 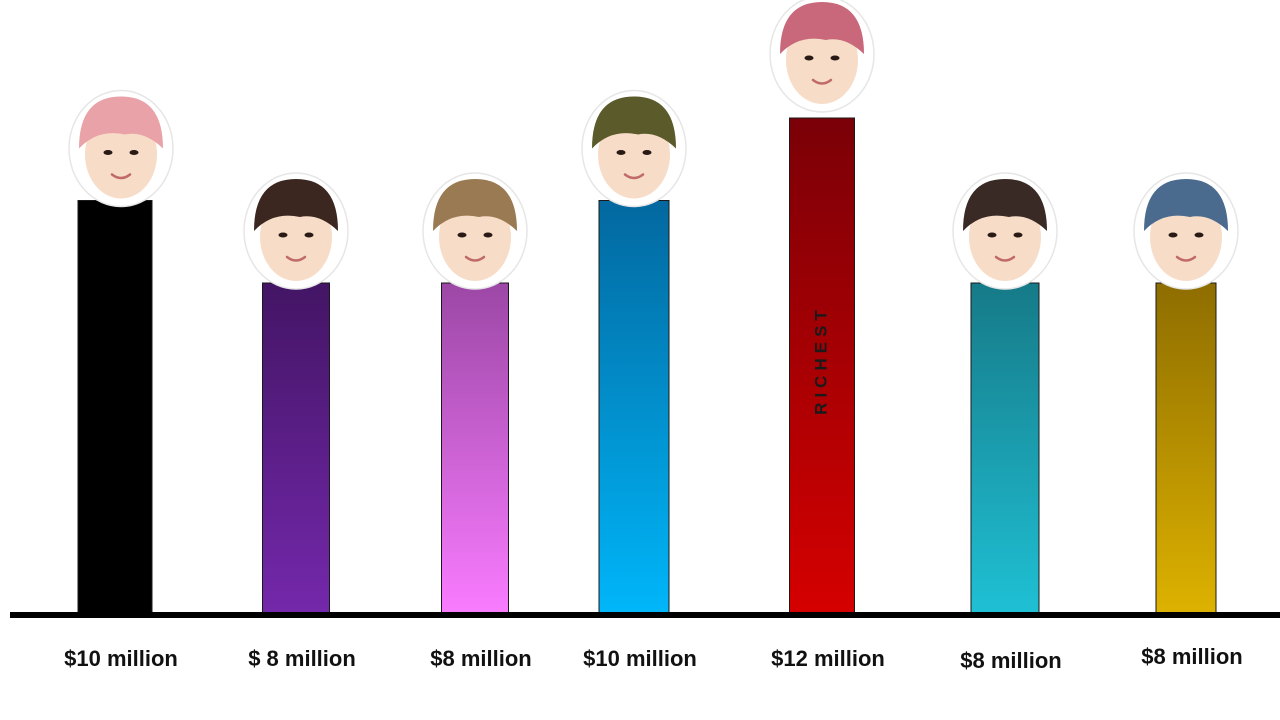 I want to click on category-label-7: $8 million, so click(x=1191, y=656).